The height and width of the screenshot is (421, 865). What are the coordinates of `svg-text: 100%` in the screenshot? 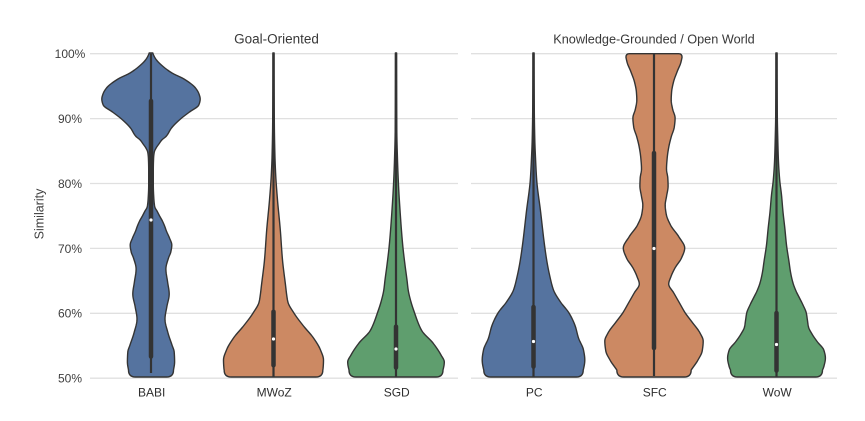 It's located at (70, 54).